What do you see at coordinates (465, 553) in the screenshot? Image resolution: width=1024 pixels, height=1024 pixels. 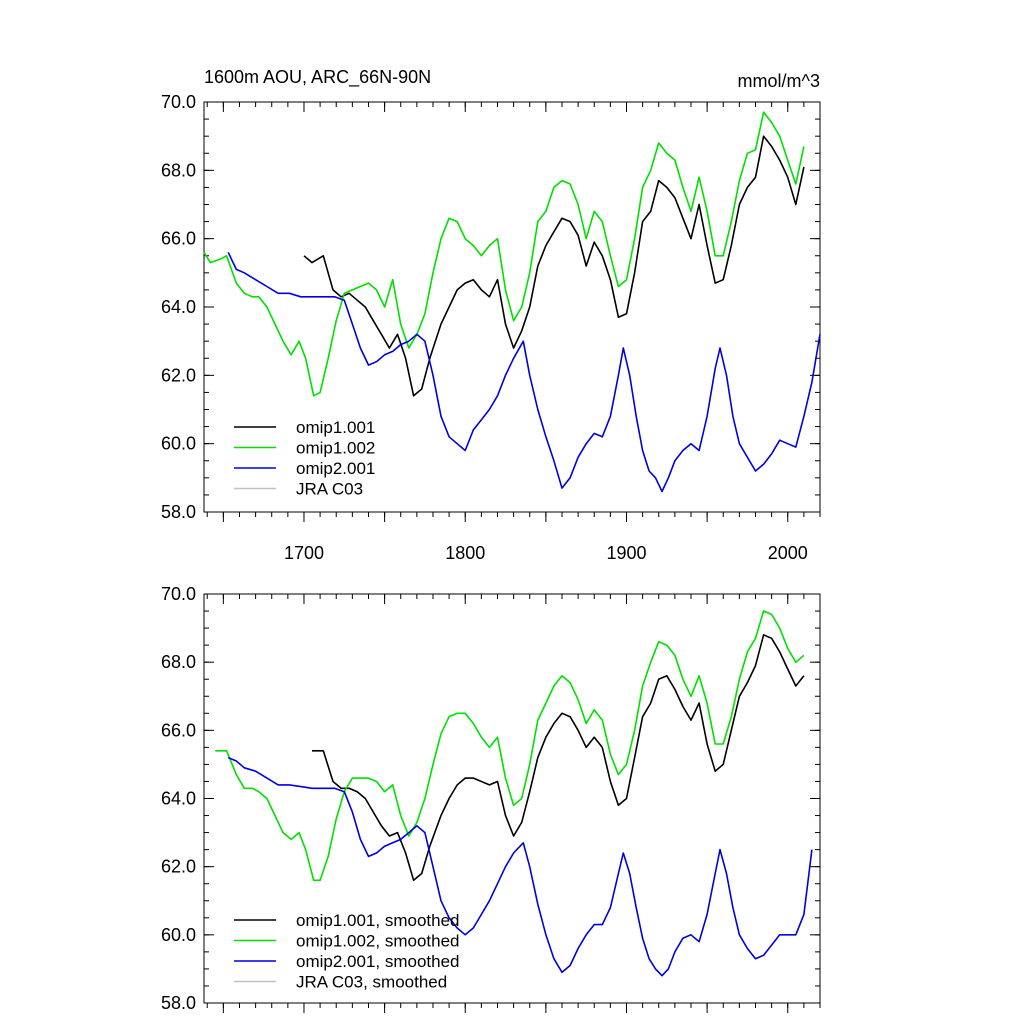 I see `x-tick-label: 1800` at bounding box center [465, 553].